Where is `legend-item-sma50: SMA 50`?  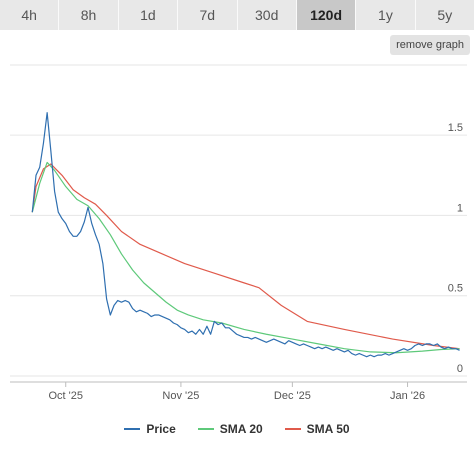
legend-item-sma50: SMA 50 is located at coordinates (317, 429).